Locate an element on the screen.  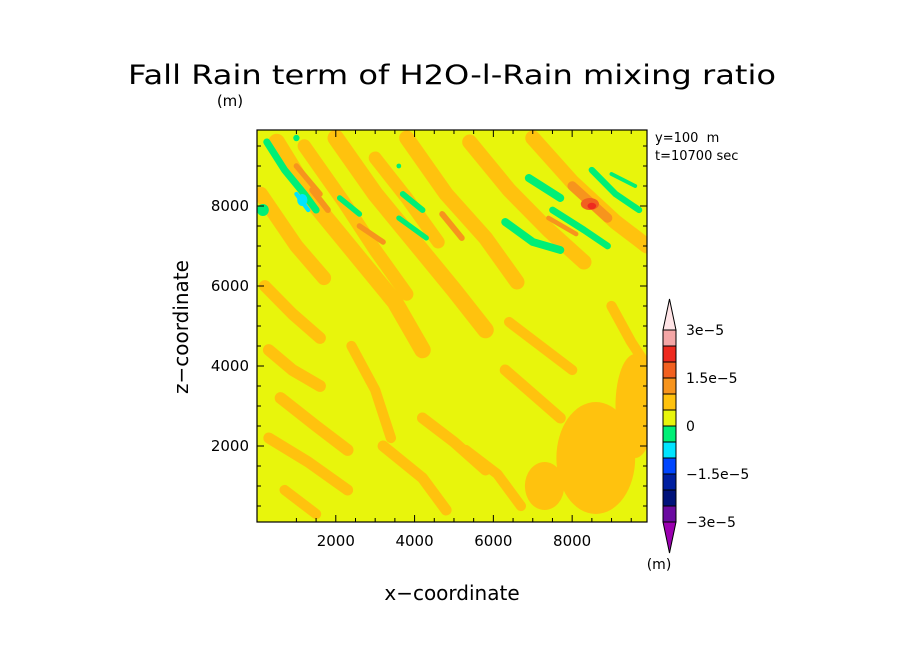
y-tick-label: 6000 is located at coordinates (230, 286).